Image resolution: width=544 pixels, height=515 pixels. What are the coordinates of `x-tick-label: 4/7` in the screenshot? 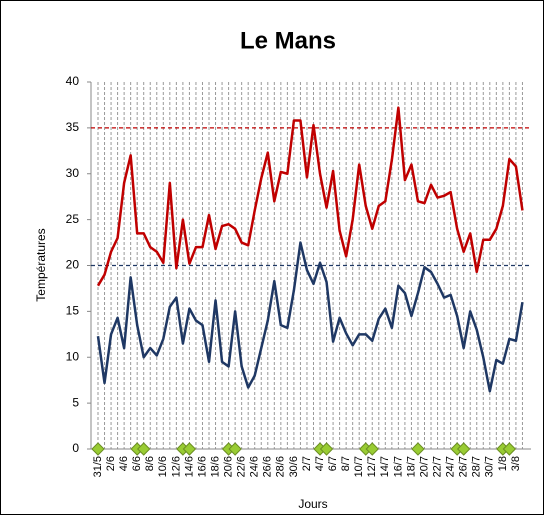 It's located at (320, 463).